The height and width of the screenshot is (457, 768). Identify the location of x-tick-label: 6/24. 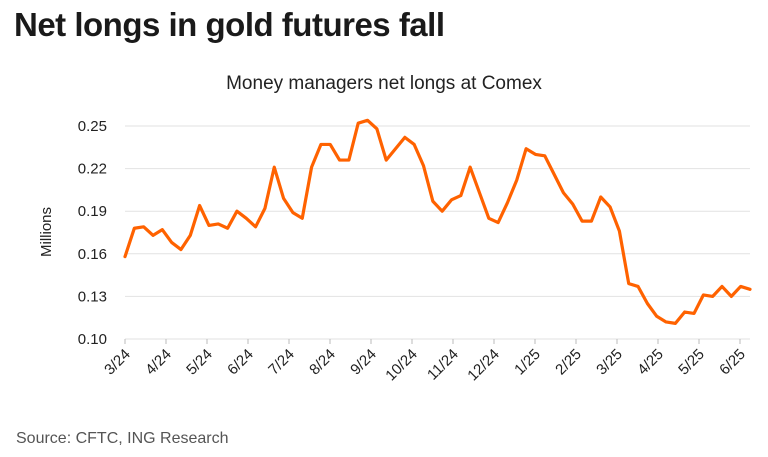
(240, 362).